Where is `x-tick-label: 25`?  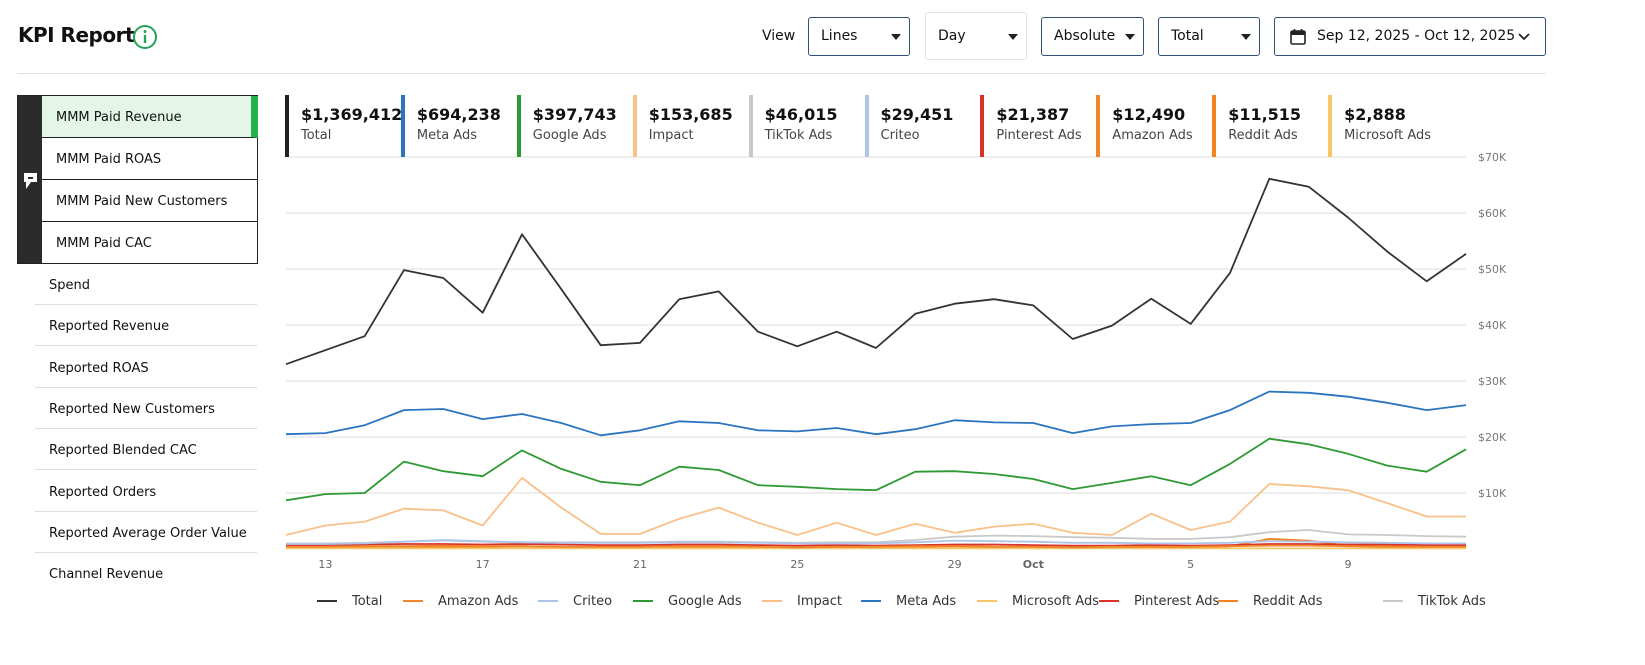
x-tick-label: 25 is located at coordinates (797, 564).